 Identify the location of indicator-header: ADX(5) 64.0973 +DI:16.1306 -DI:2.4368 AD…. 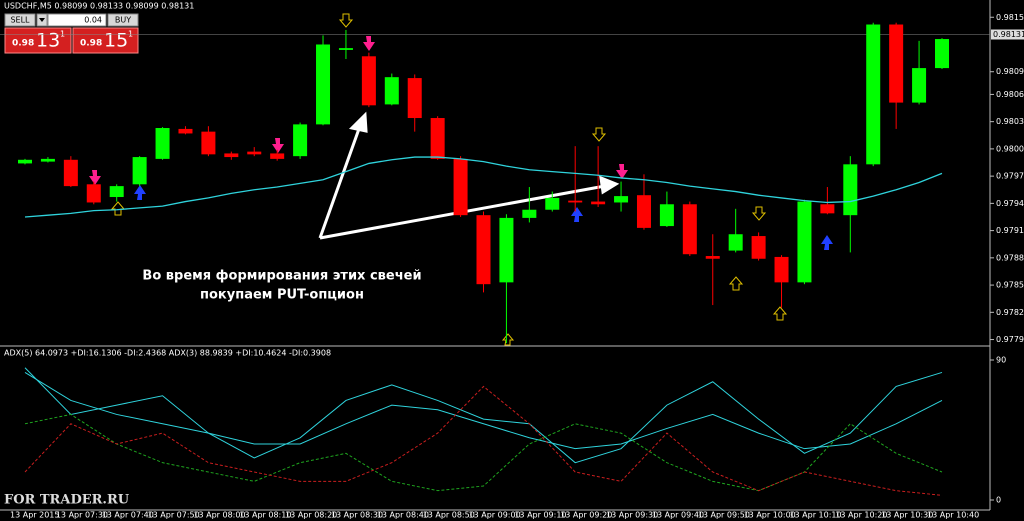
(167, 353).